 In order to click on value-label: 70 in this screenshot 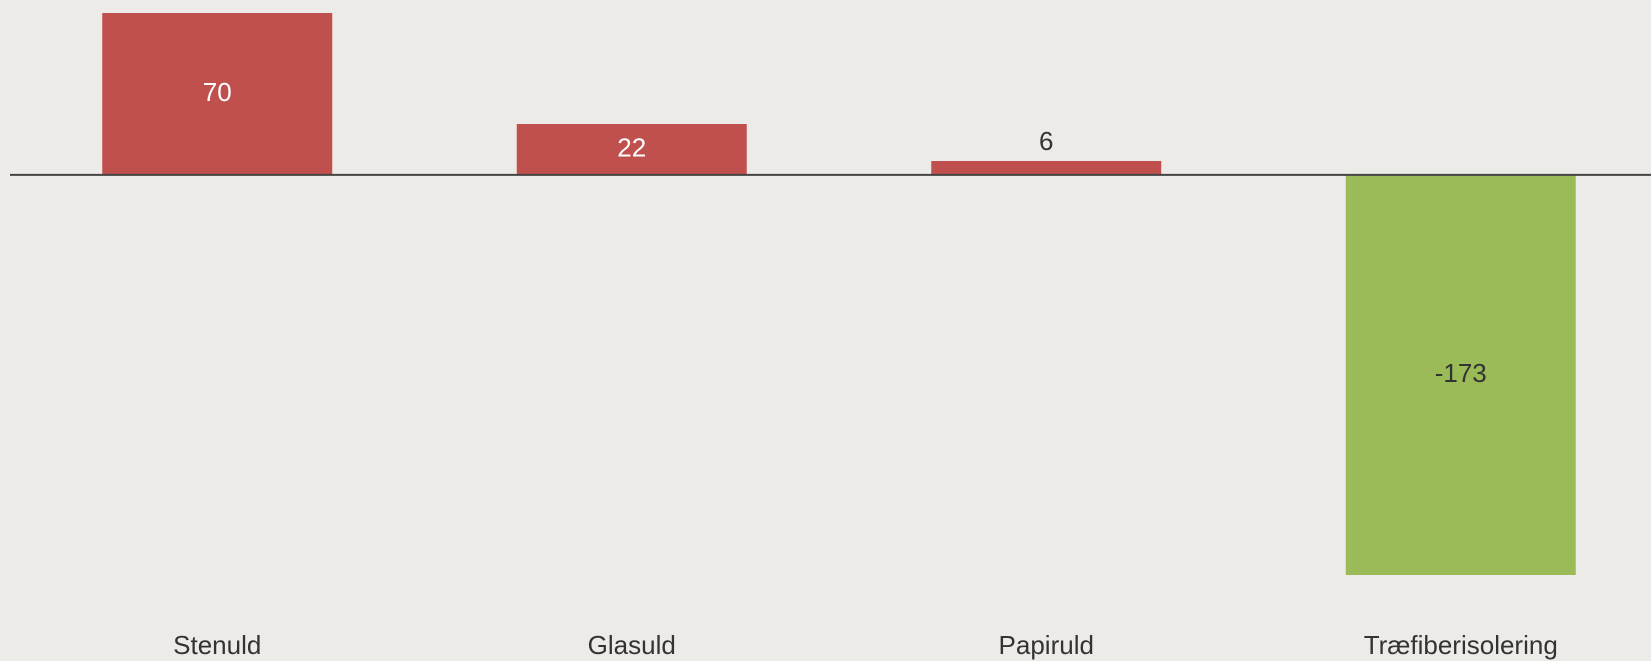, I will do `click(217, 92)`.